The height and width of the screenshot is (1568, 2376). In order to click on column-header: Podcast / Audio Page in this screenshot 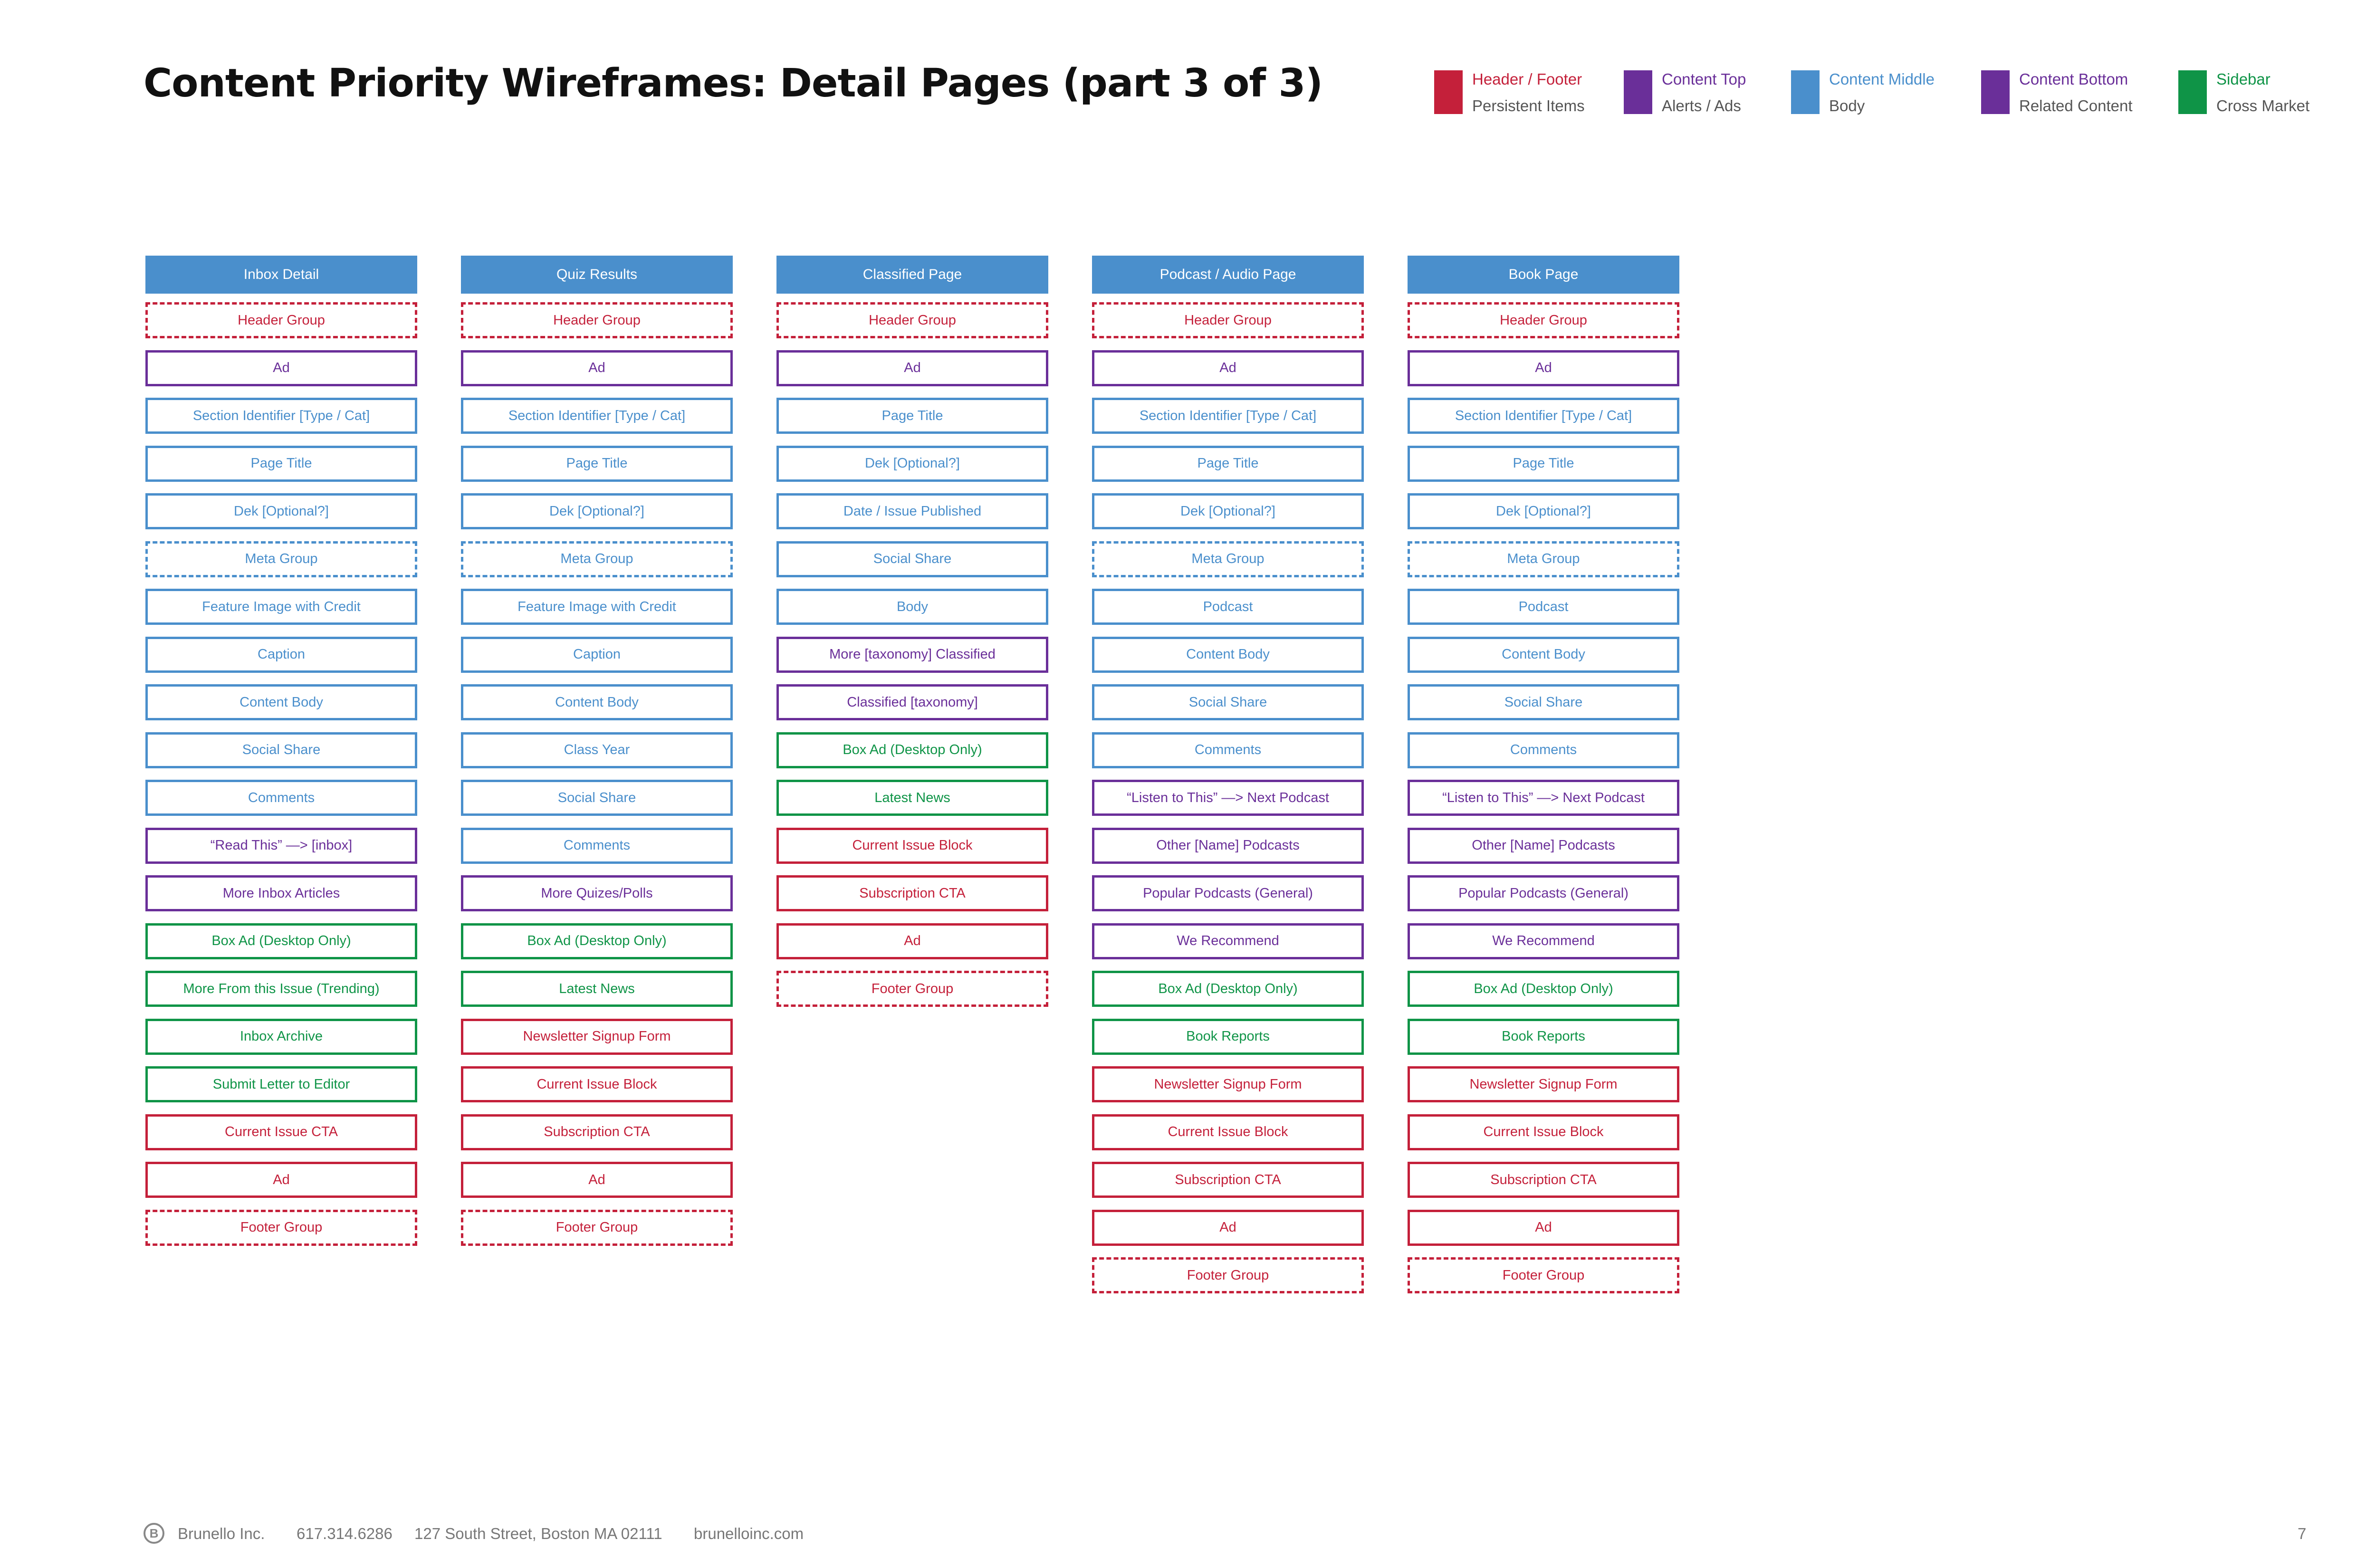, I will do `click(1228, 275)`.